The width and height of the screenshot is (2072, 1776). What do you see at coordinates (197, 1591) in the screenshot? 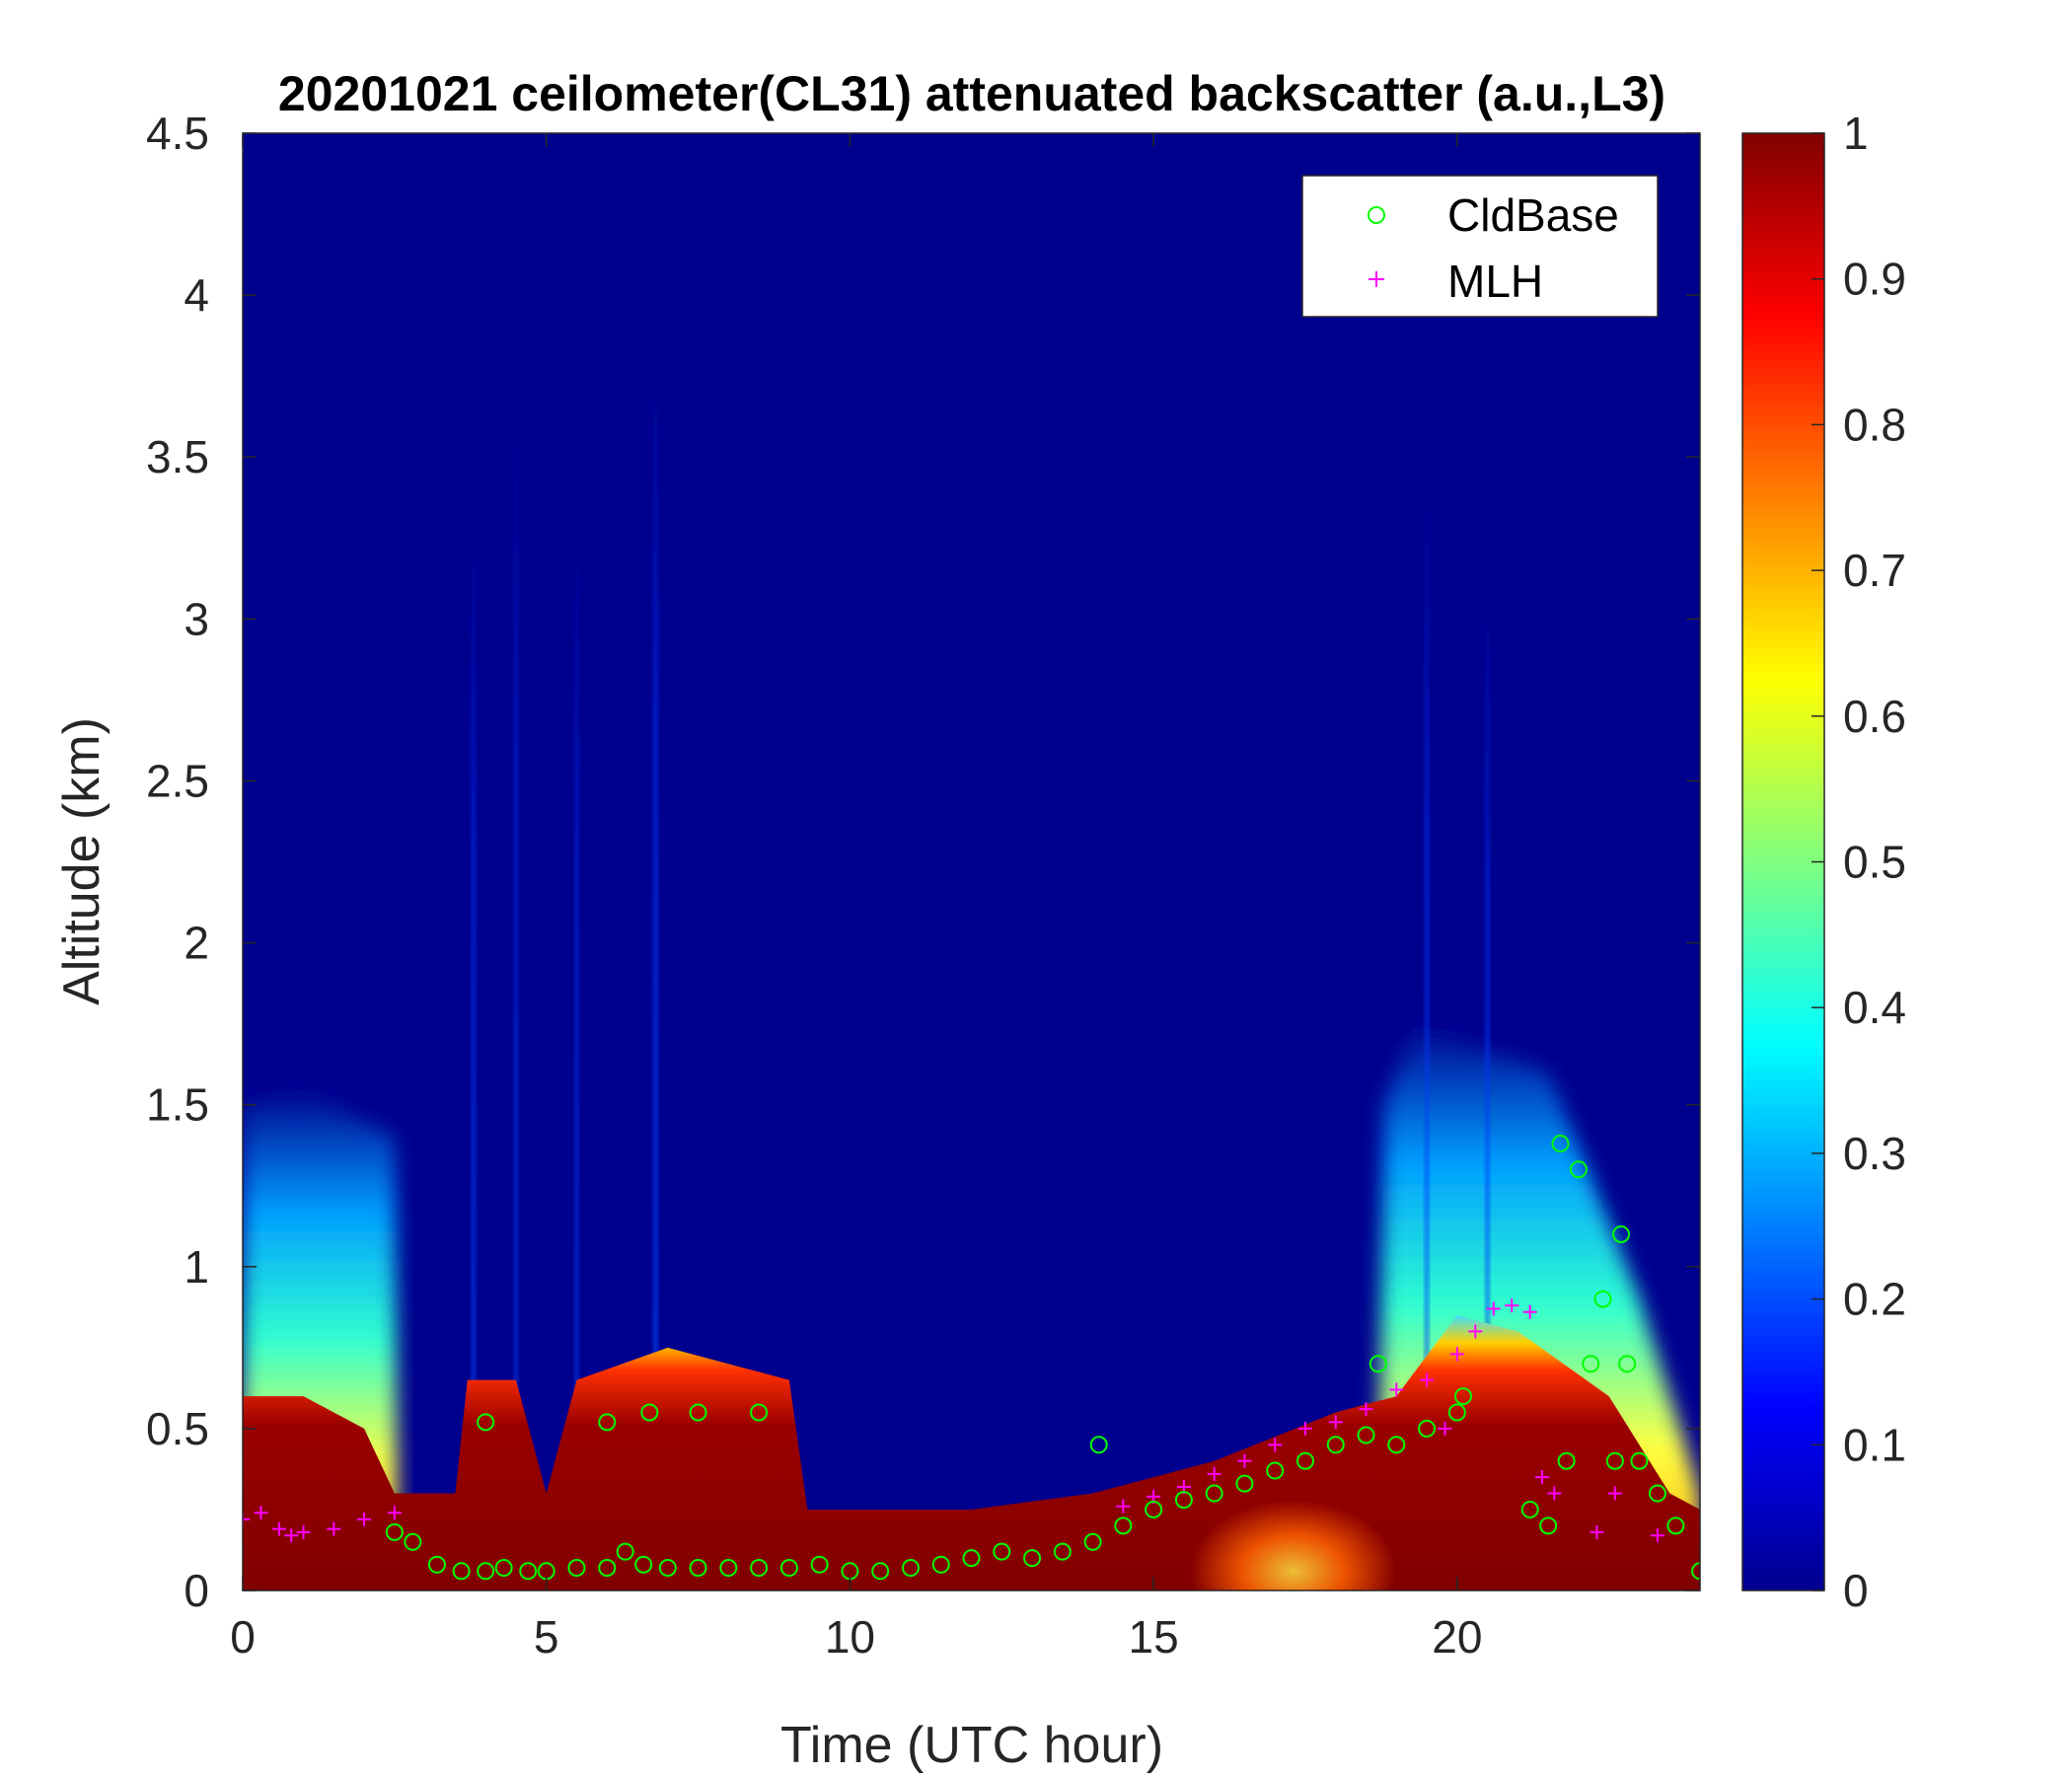
I see `y-tick-label: 0` at bounding box center [197, 1591].